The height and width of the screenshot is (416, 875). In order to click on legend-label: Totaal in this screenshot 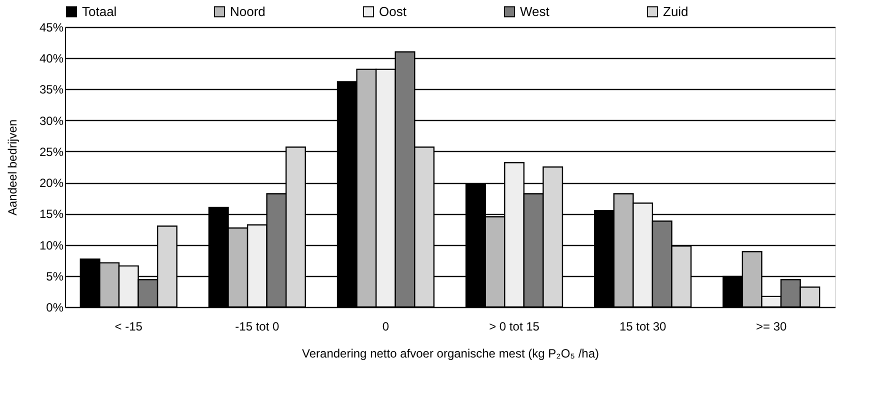, I will do `click(99, 11)`.